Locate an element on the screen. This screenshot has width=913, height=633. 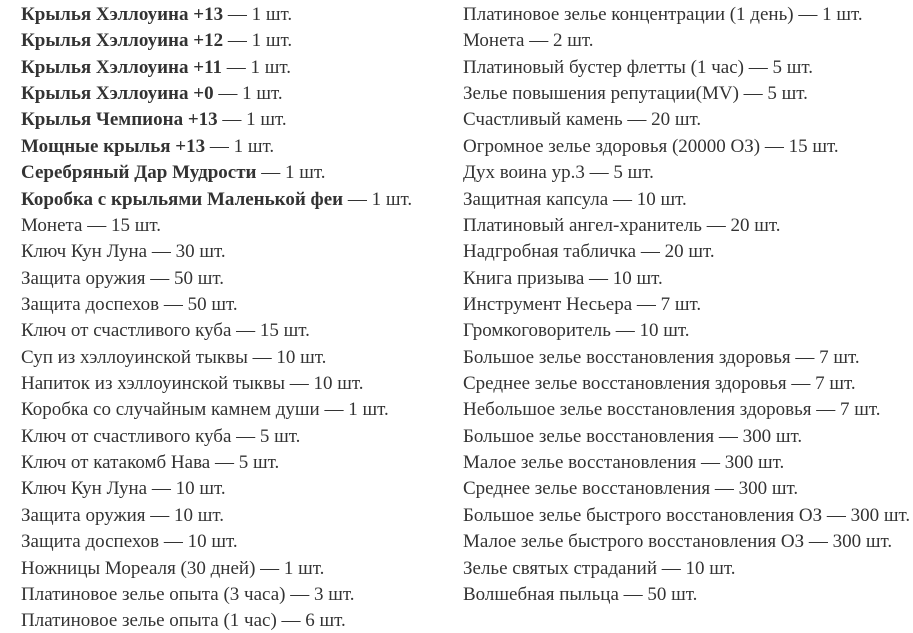
item-name: Огромное зелье здоровья (20000 ОЗ) is located at coordinates (612, 146).